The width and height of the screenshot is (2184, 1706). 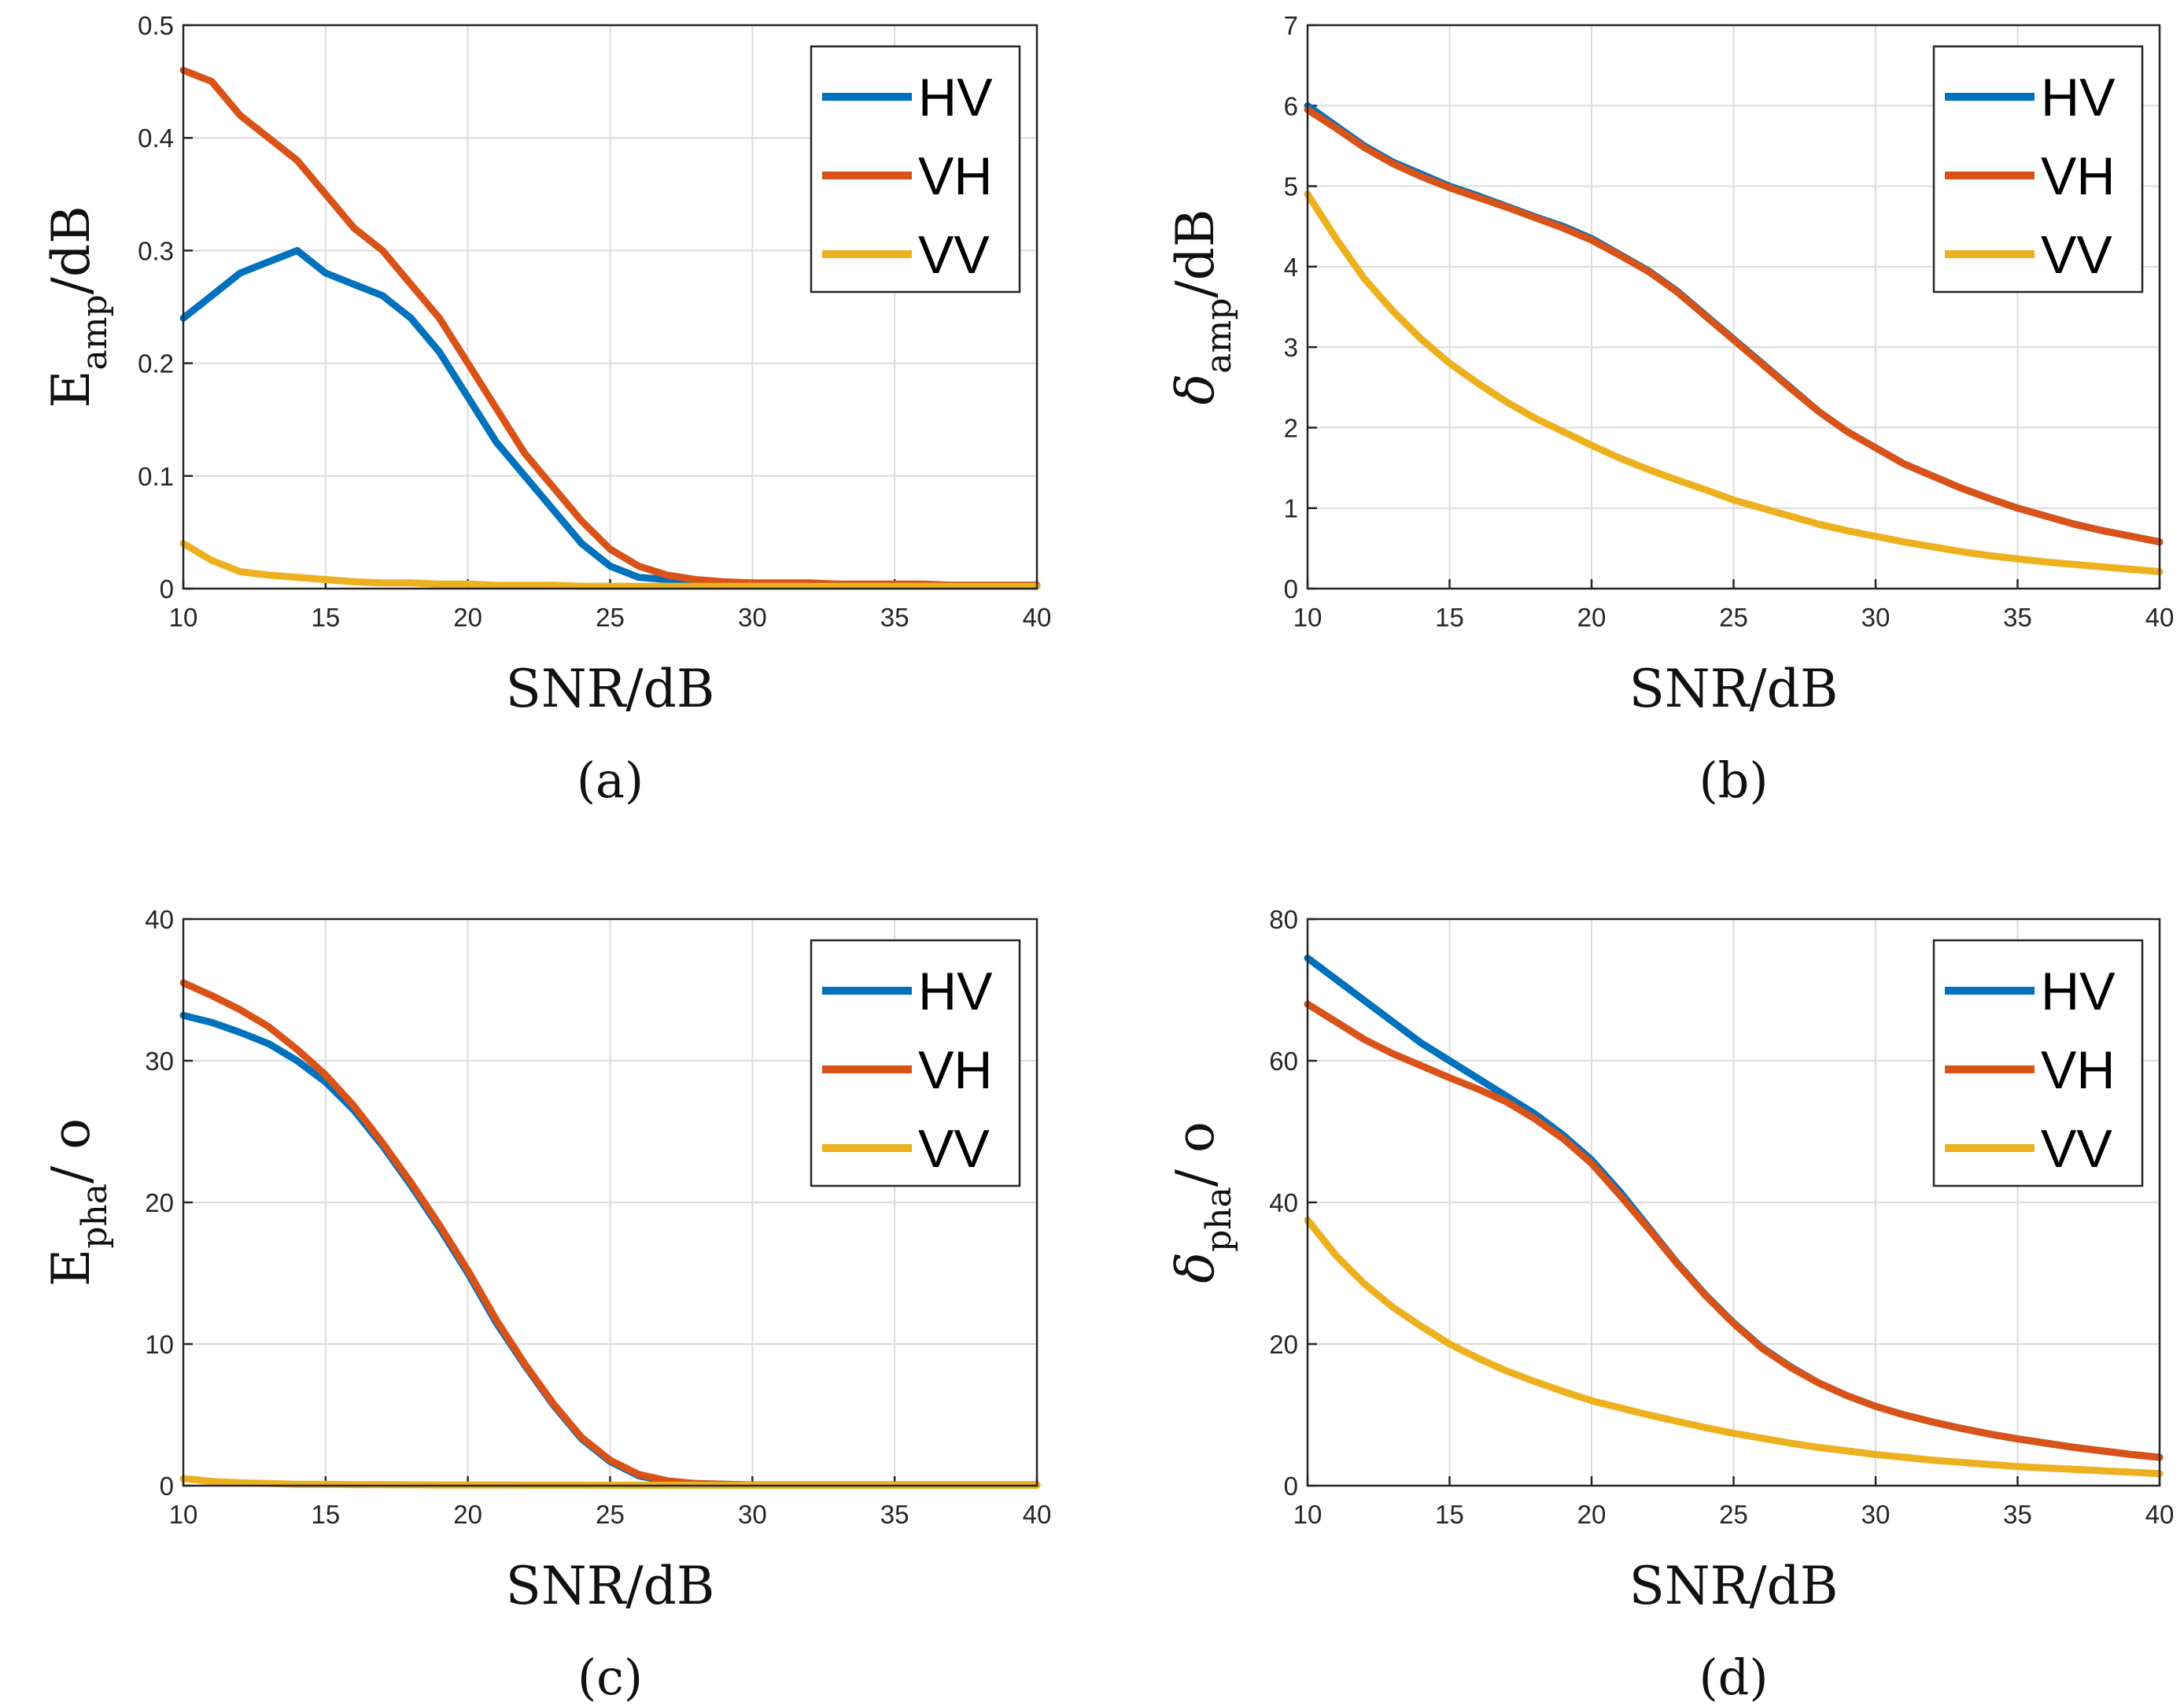 What do you see at coordinates (1283, 1061) in the screenshot?
I see `y-tick-label: 60` at bounding box center [1283, 1061].